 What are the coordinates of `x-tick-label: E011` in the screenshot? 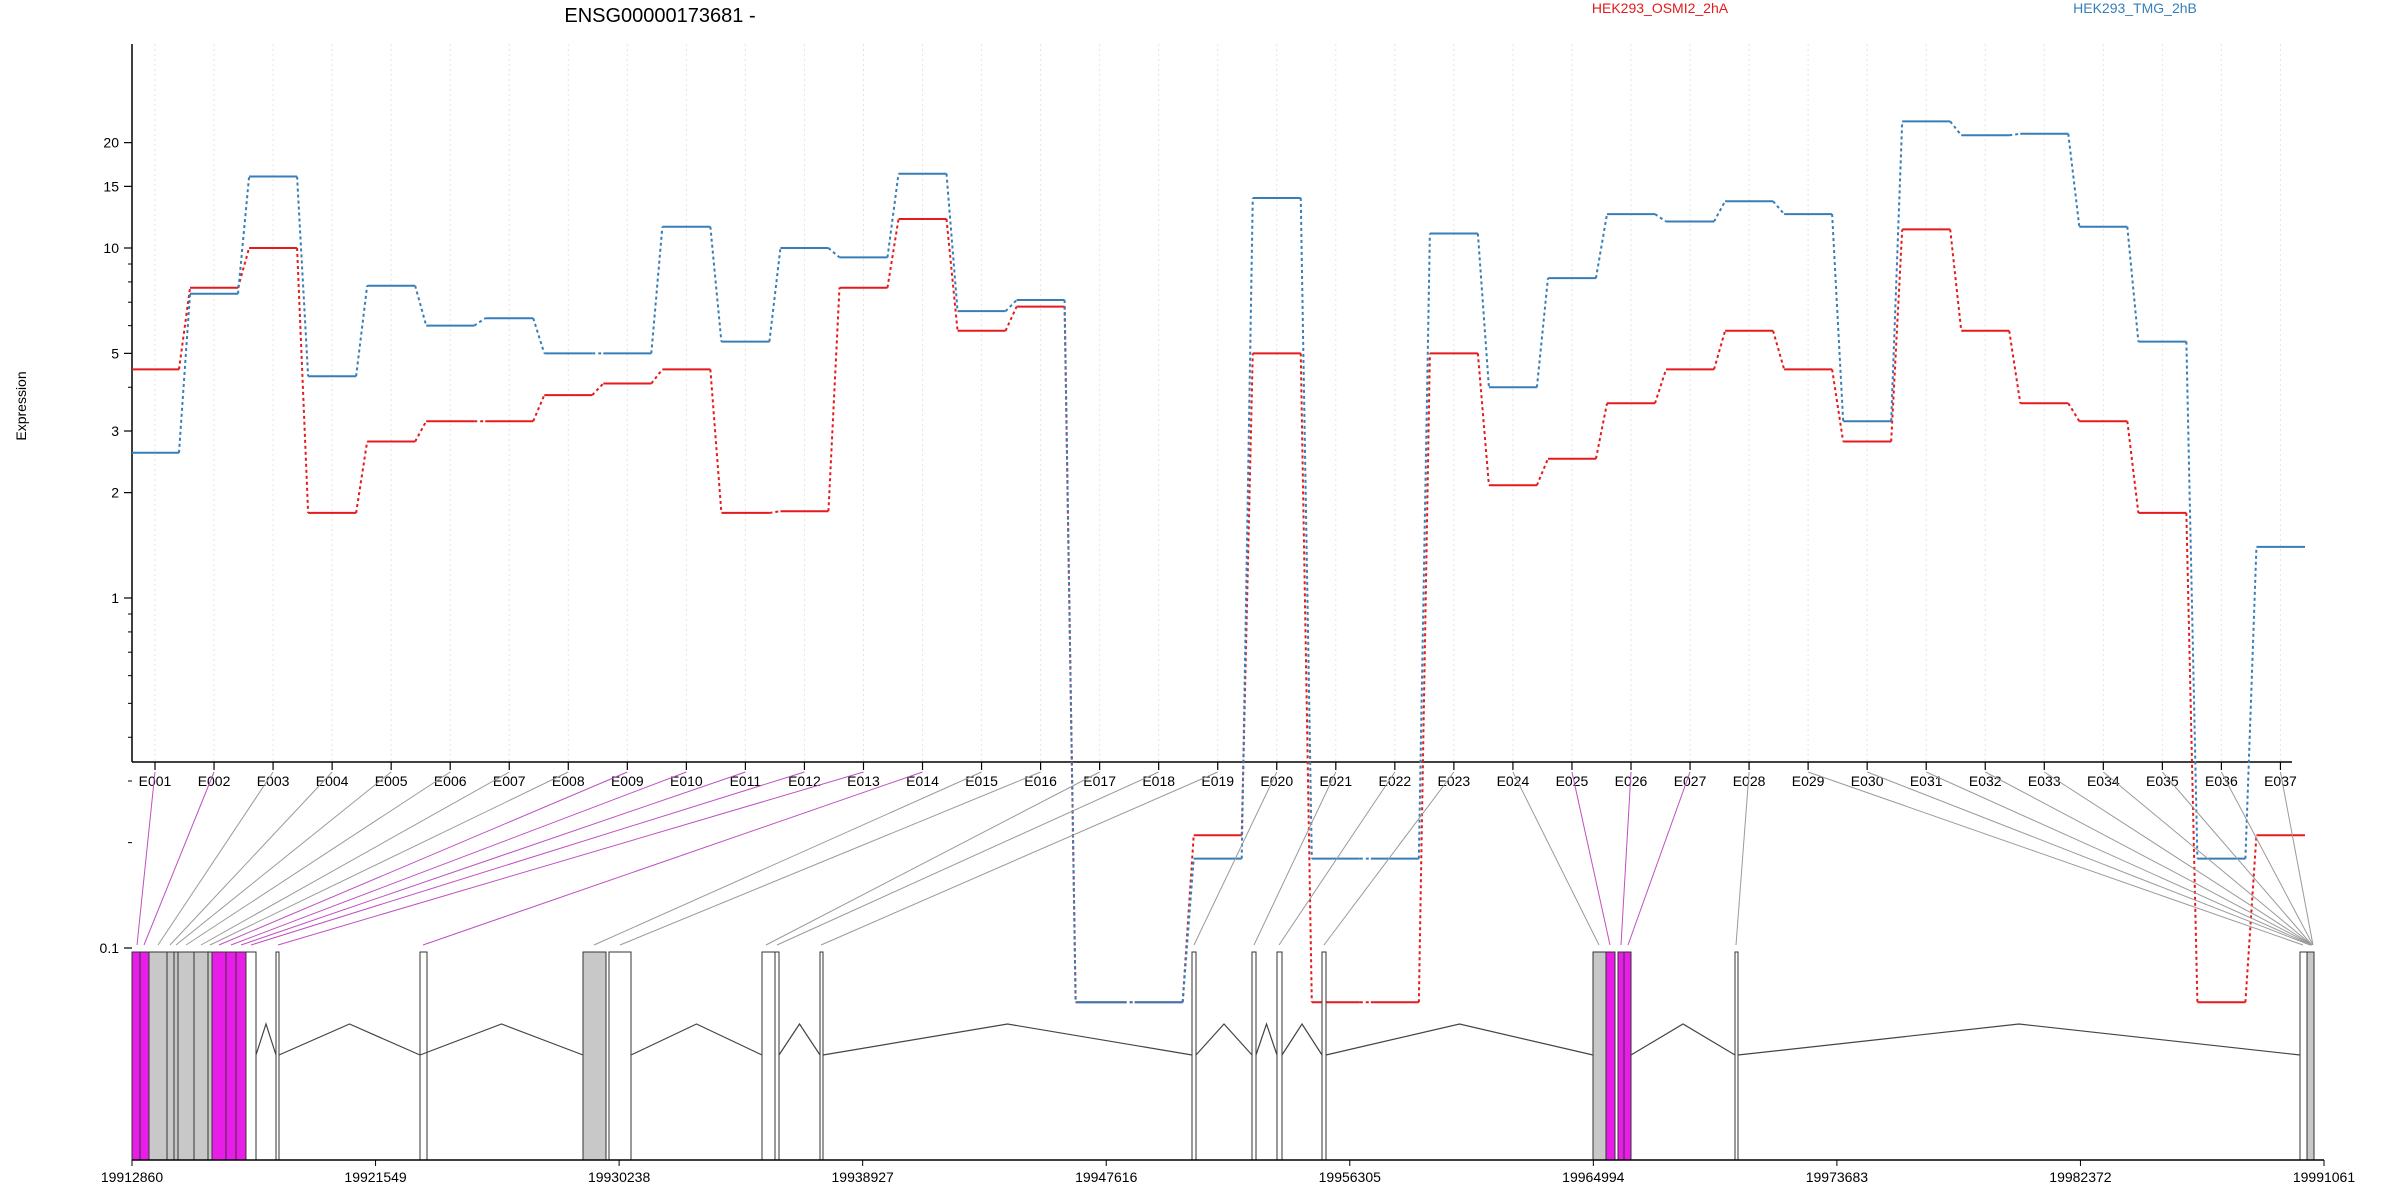 It's located at (746, 781).